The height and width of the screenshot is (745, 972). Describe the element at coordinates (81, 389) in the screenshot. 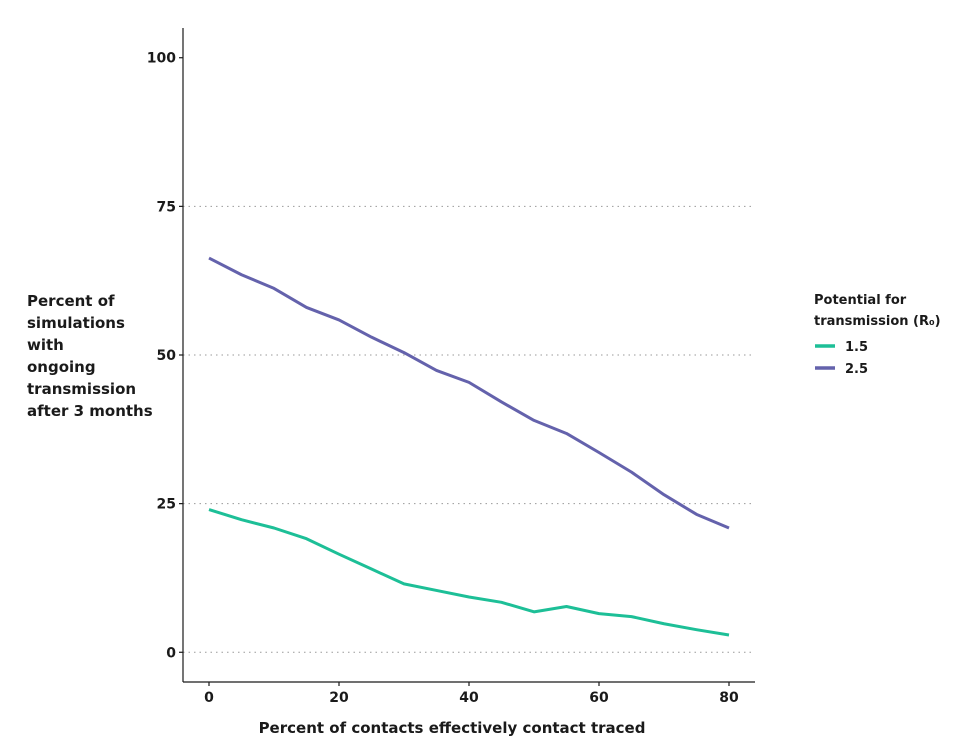

I see `y-axis-title-line-5: transmission` at that location.